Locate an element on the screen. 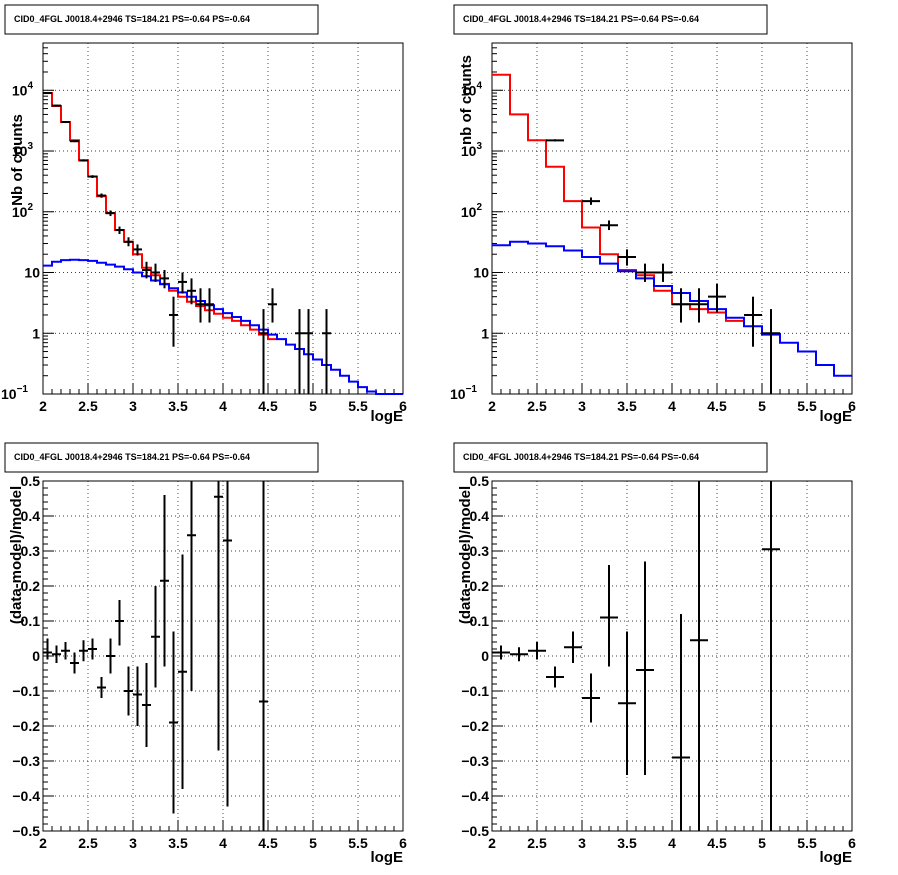 The width and height of the screenshot is (898, 875). y-tick-label: 10² is located at coordinates (472, 211).